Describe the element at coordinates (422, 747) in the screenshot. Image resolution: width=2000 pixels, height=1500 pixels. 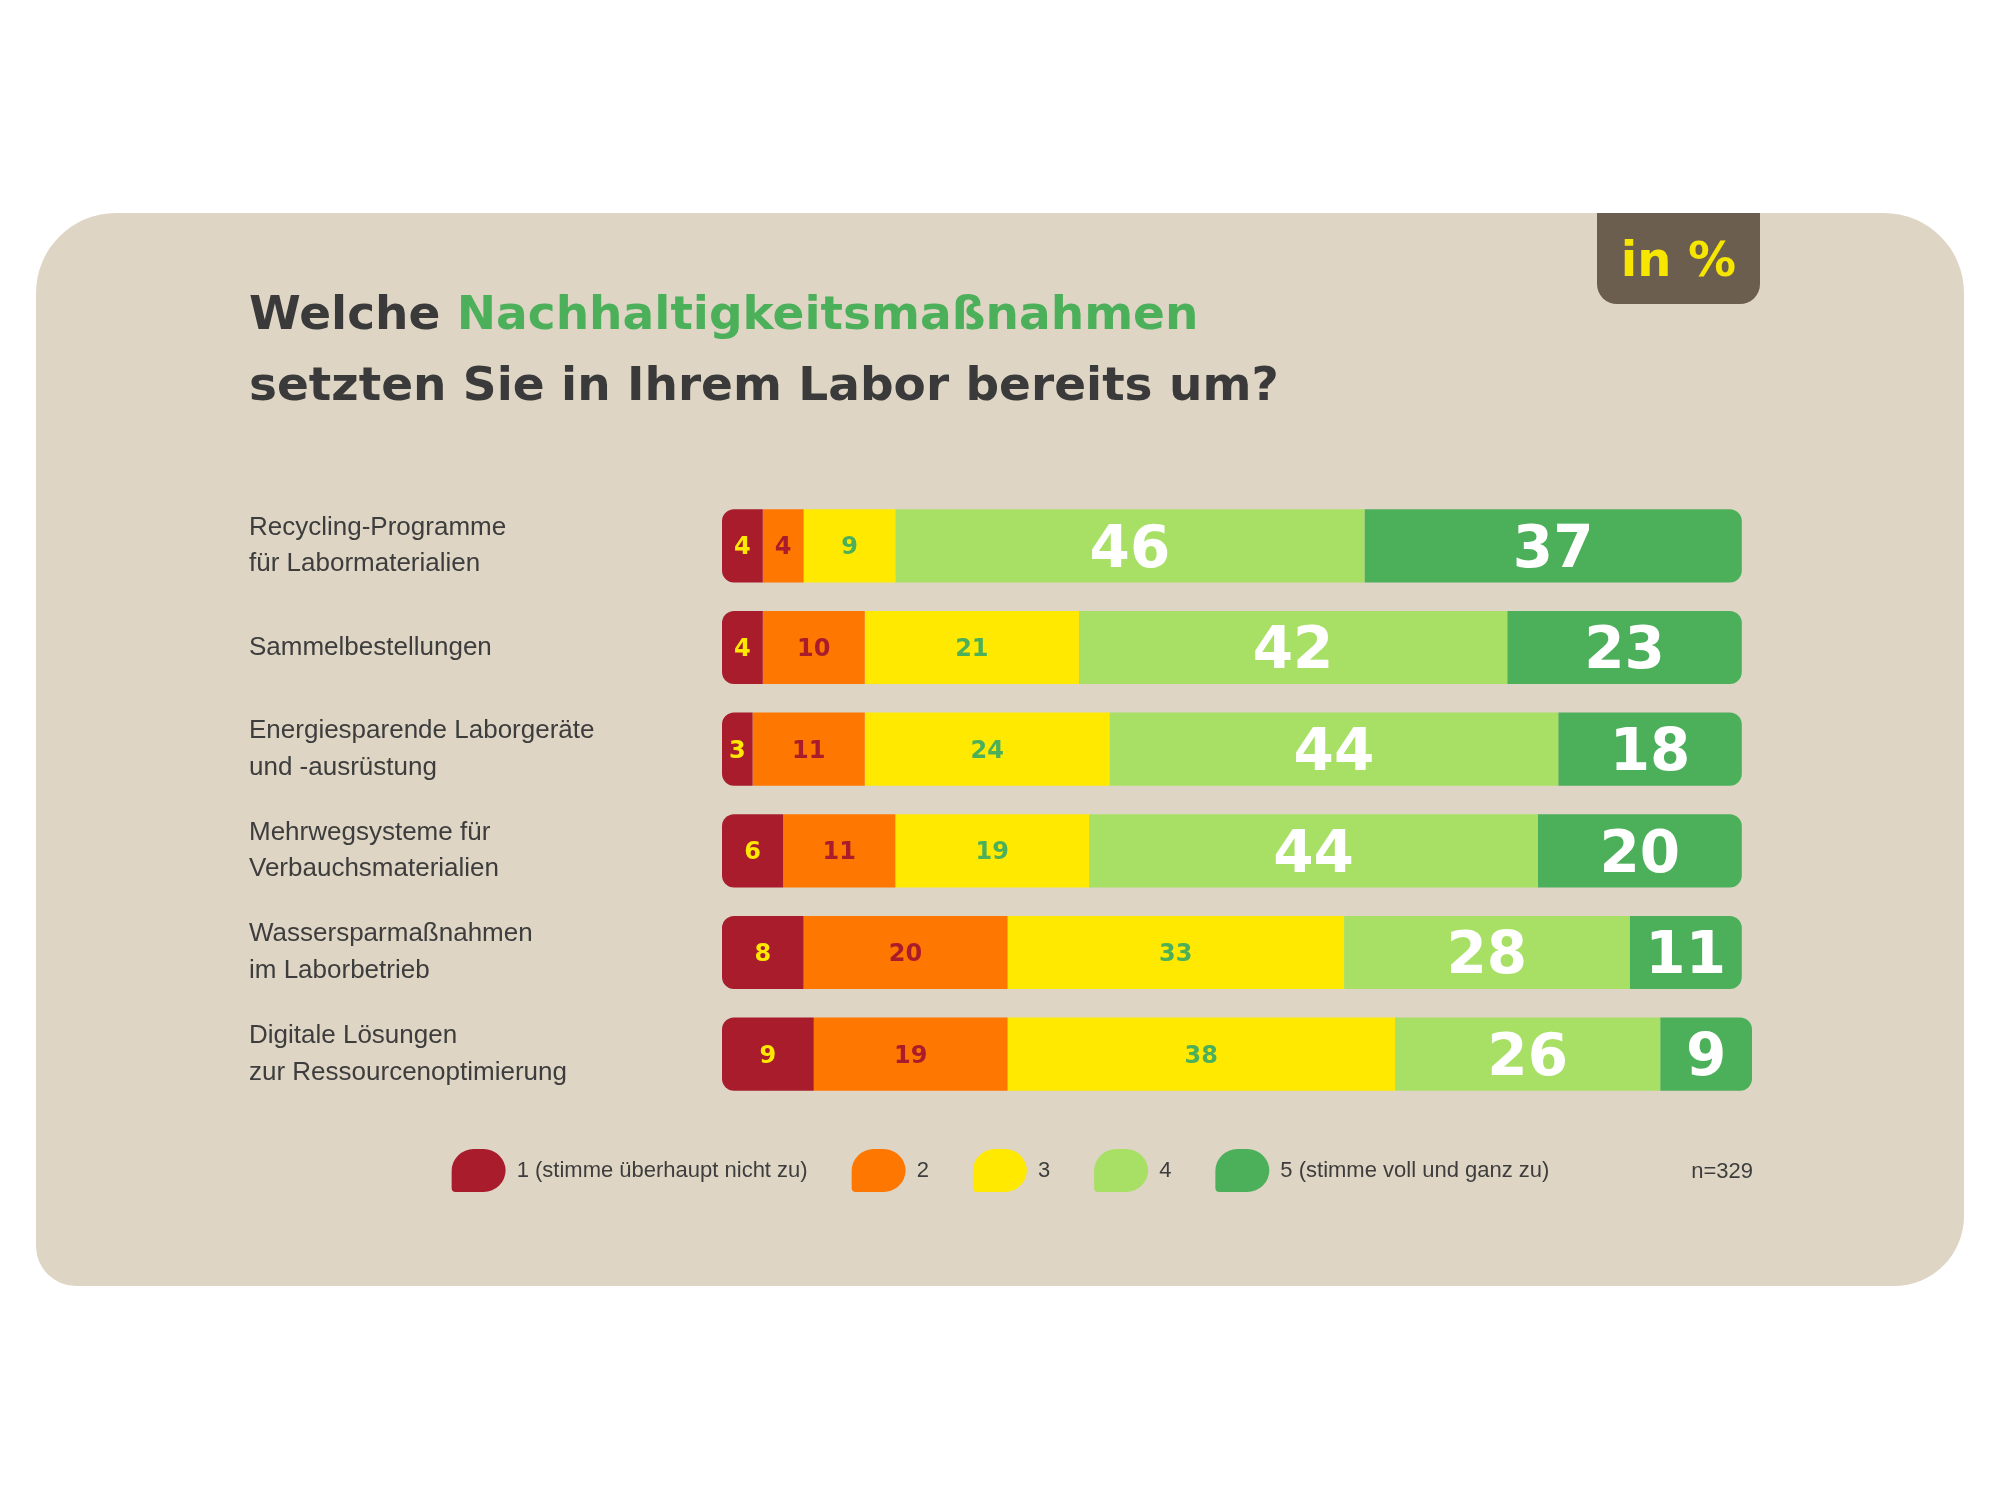
I see `y-tick-label: Energiesparende Laborgeräte und -ausrüstung` at that location.